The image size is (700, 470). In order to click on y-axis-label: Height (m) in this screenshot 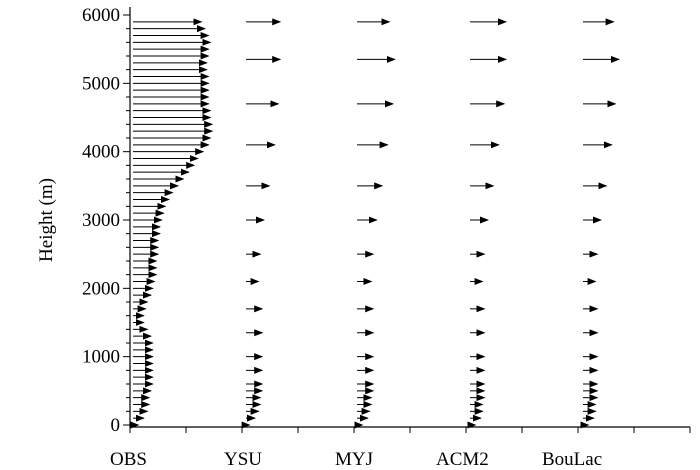, I will do `click(46, 220)`.